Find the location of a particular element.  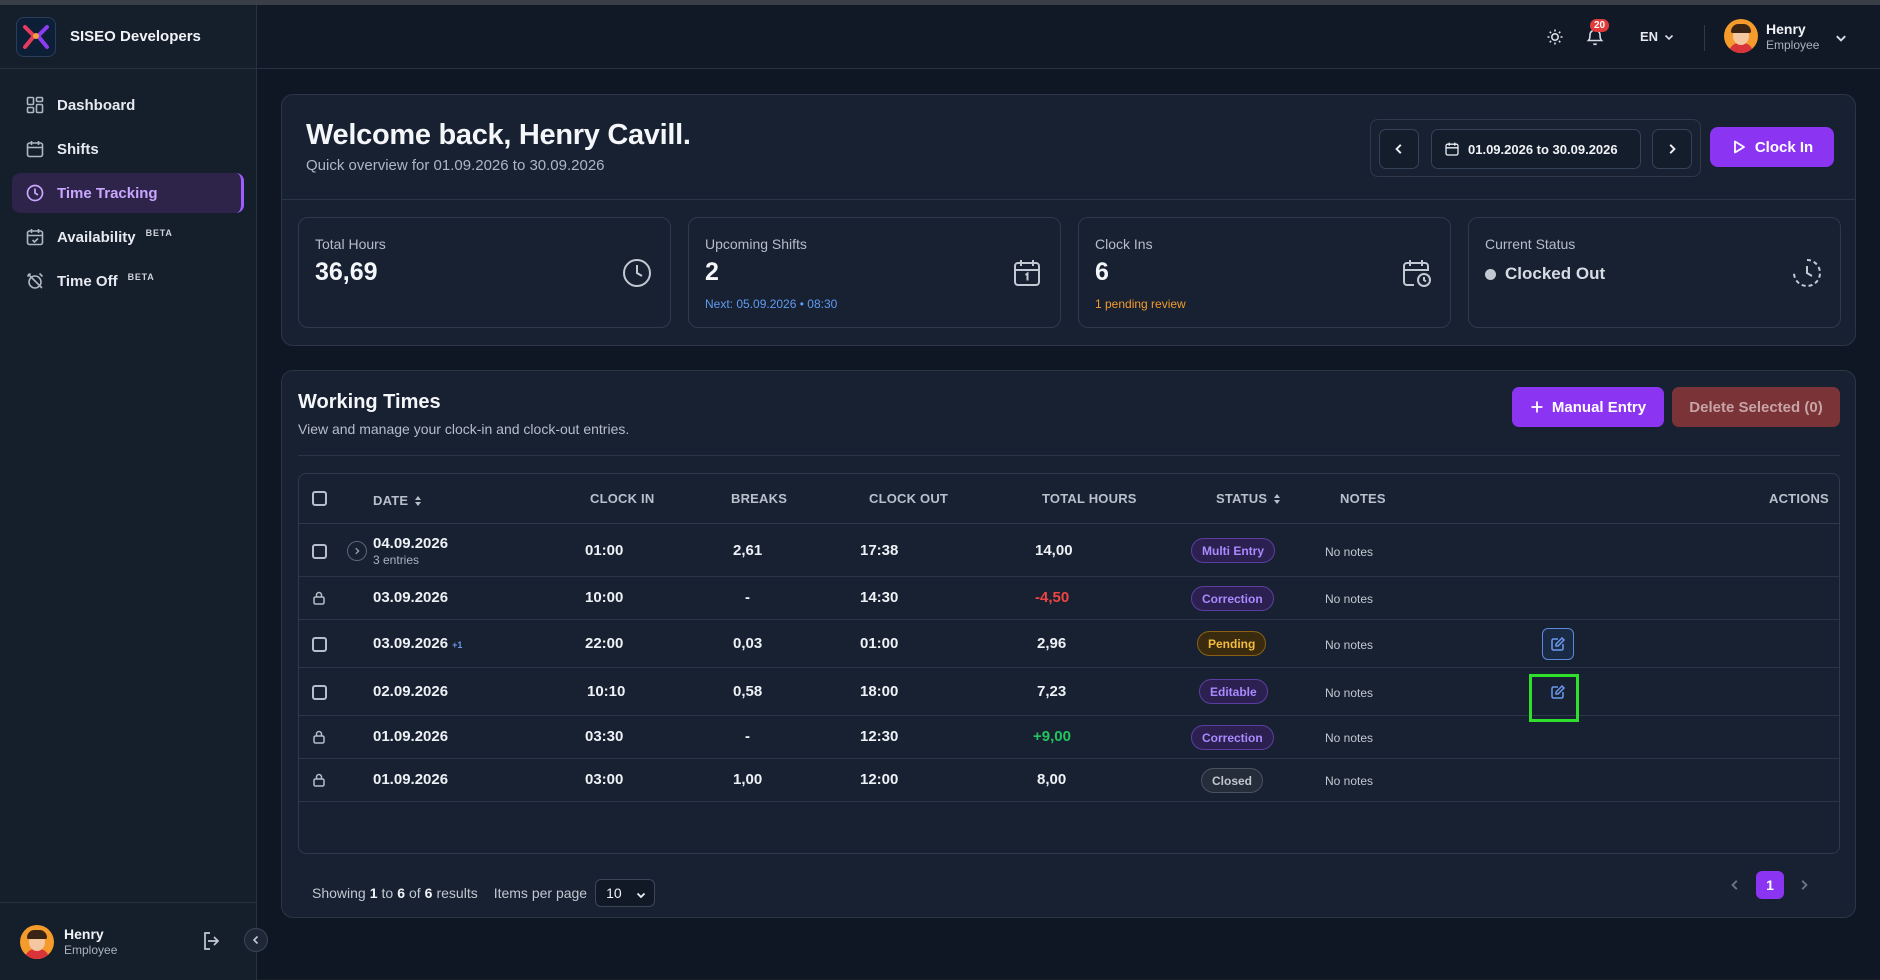

next-page-button is located at coordinates (1804, 885).